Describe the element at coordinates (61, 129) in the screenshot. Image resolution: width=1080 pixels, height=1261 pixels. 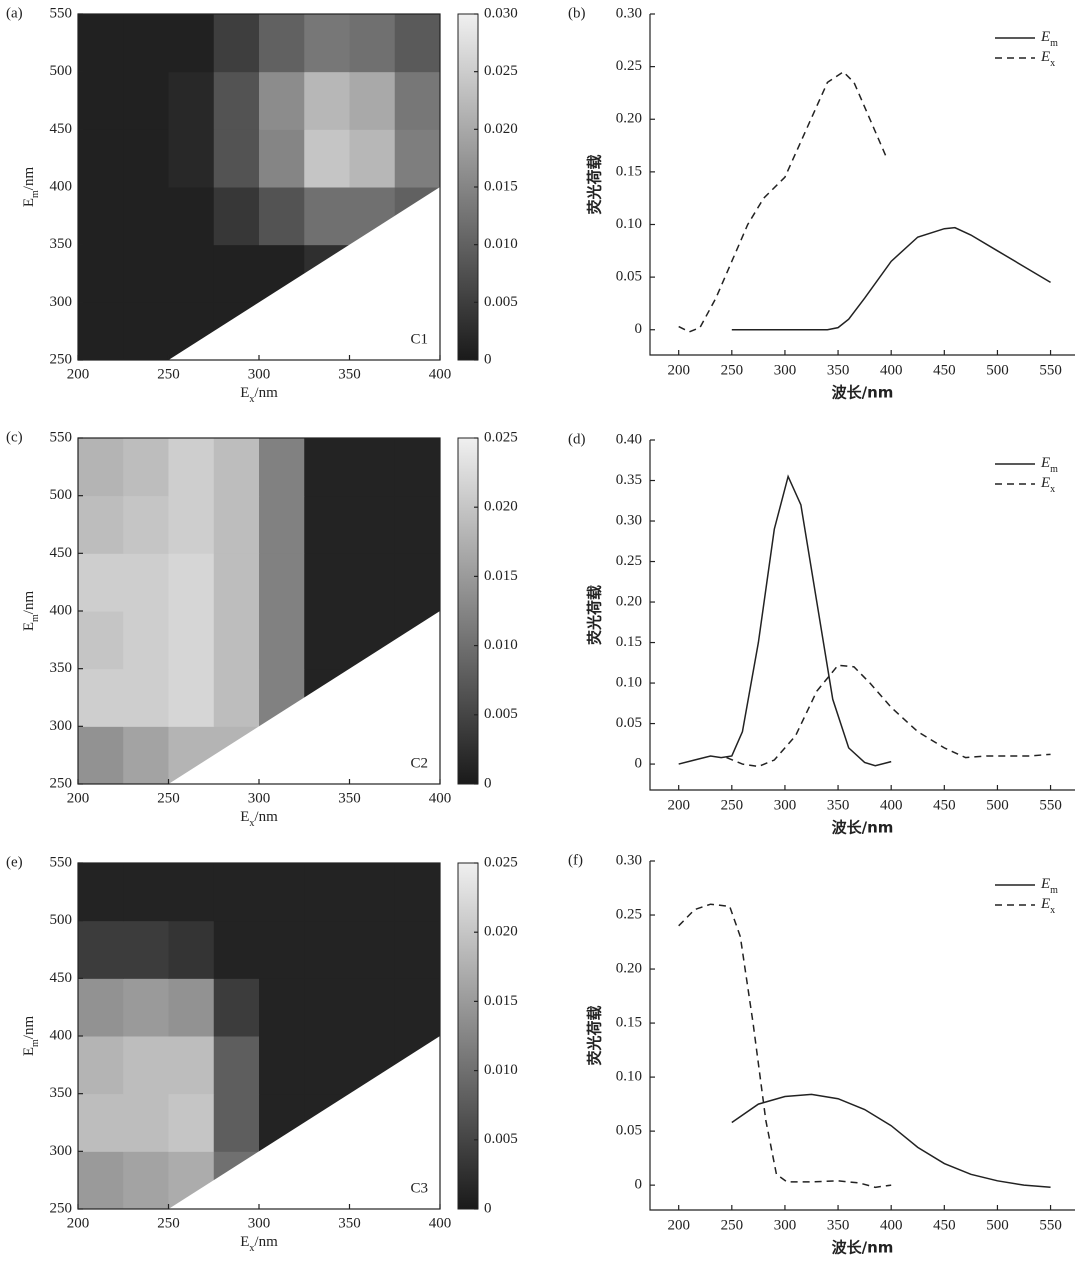
I see `y-tick-label: 450` at that location.